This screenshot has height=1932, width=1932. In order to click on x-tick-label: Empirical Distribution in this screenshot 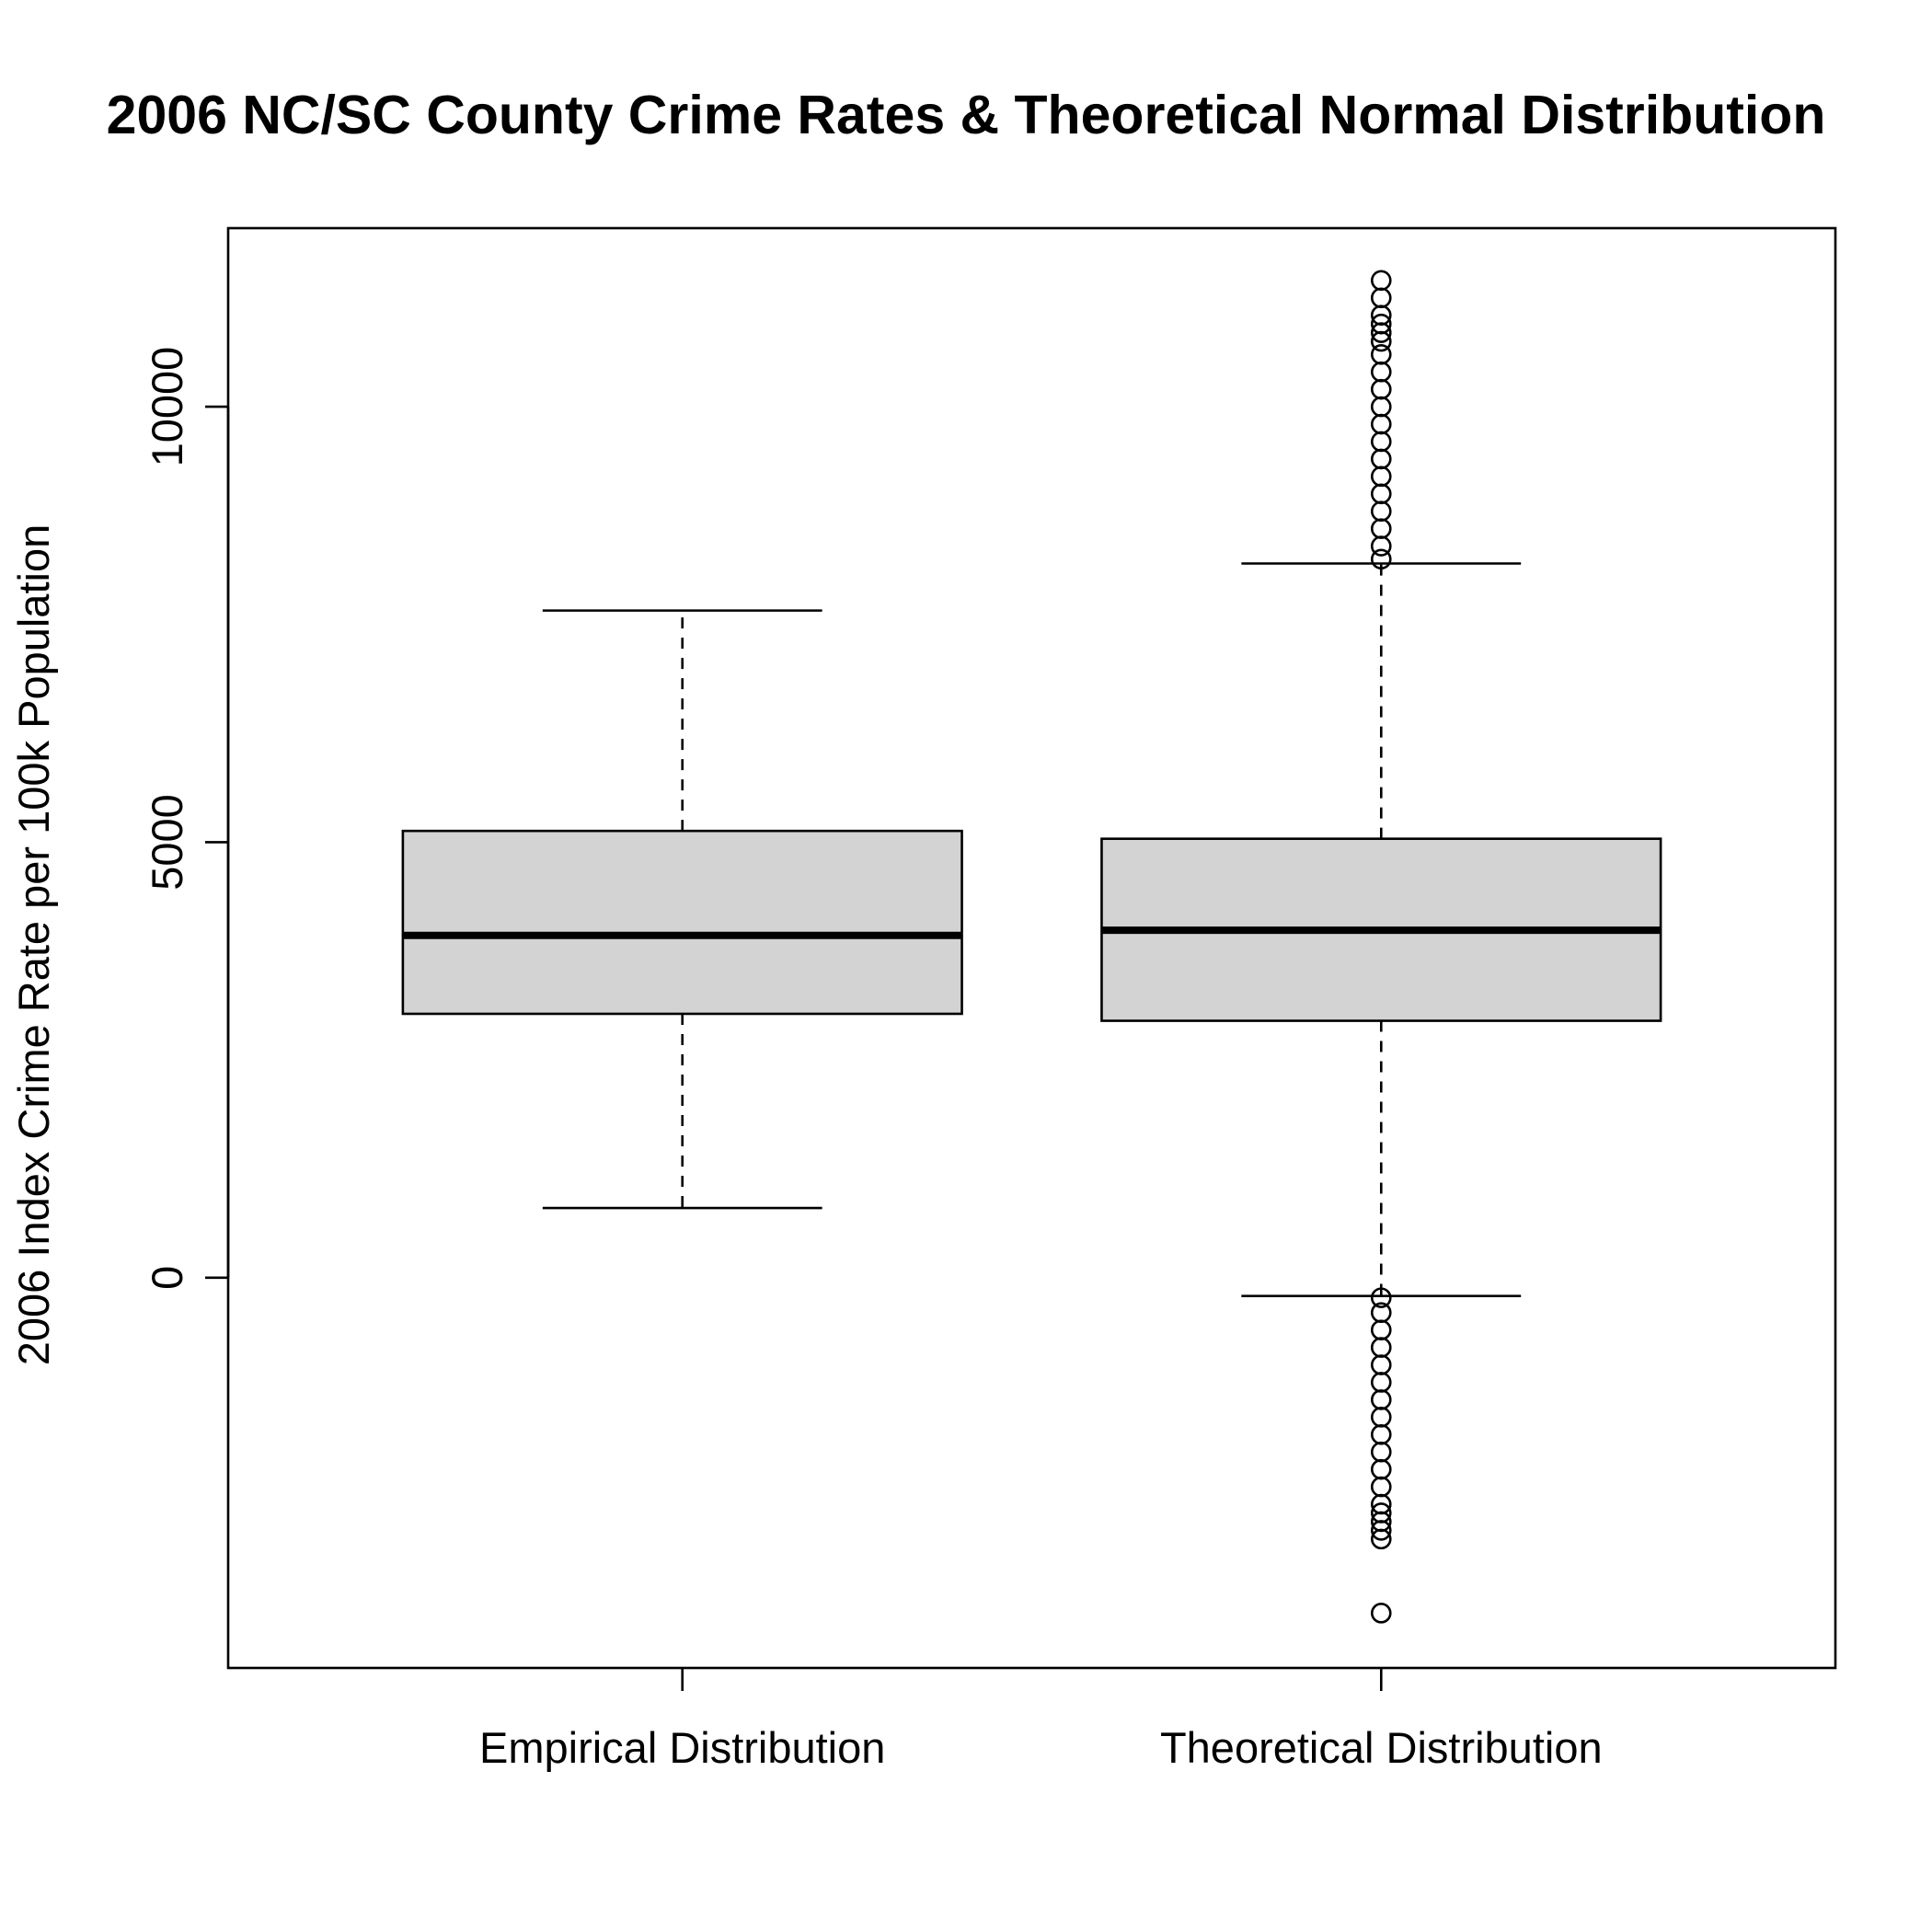, I will do `click(682, 1747)`.